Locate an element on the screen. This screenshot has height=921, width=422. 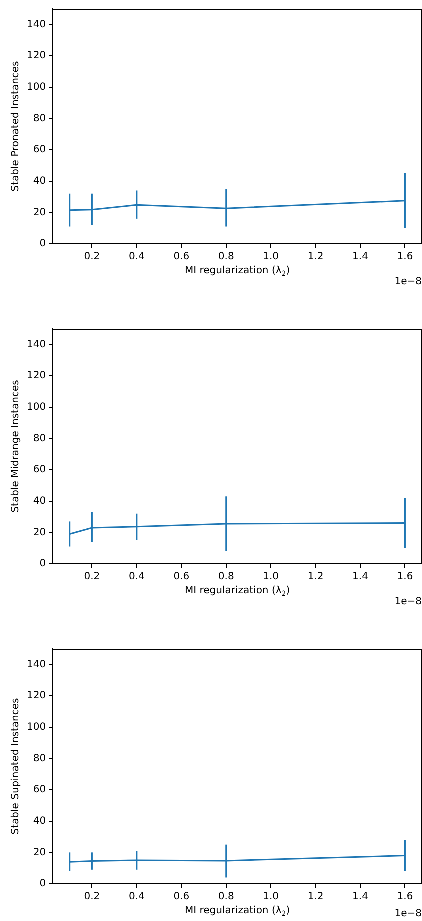
y-axis-title: Stable Supinated Instances is located at coordinates (16, 766).